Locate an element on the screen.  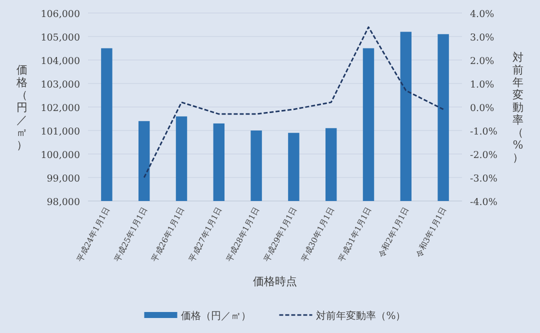
y-tick-label: 102,000 is located at coordinates (60, 108).